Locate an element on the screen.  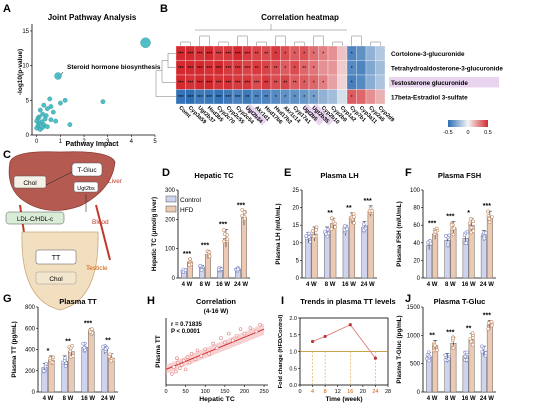
y-axis-label: Plasma FSH (mIU/mL) is located at coordinates (399, 233).